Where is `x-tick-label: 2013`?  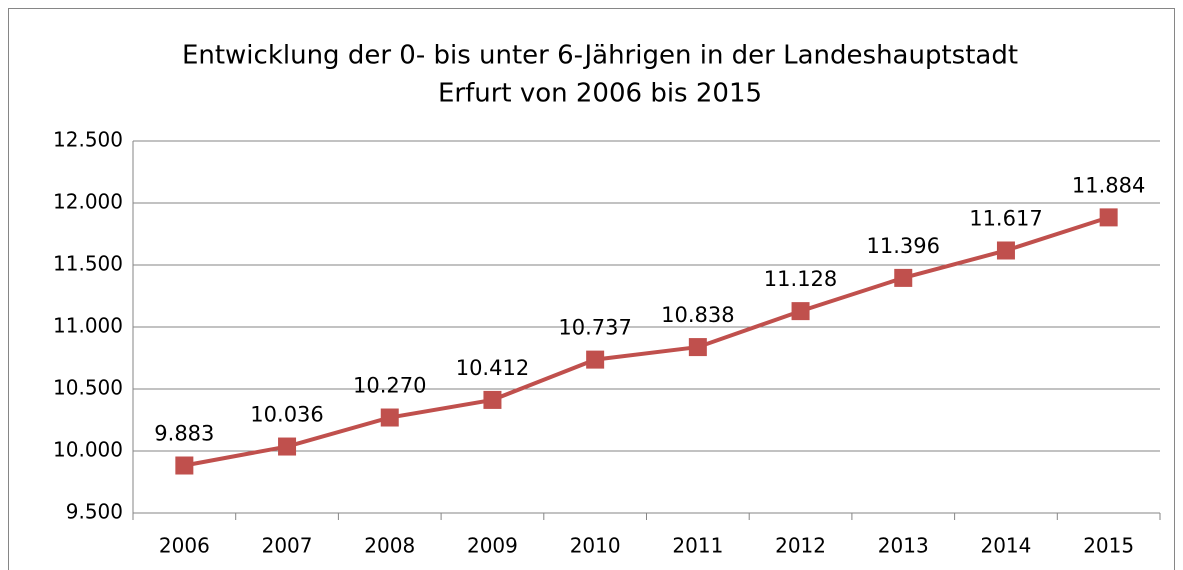
x-tick-label: 2013 is located at coordinates (903, 546).